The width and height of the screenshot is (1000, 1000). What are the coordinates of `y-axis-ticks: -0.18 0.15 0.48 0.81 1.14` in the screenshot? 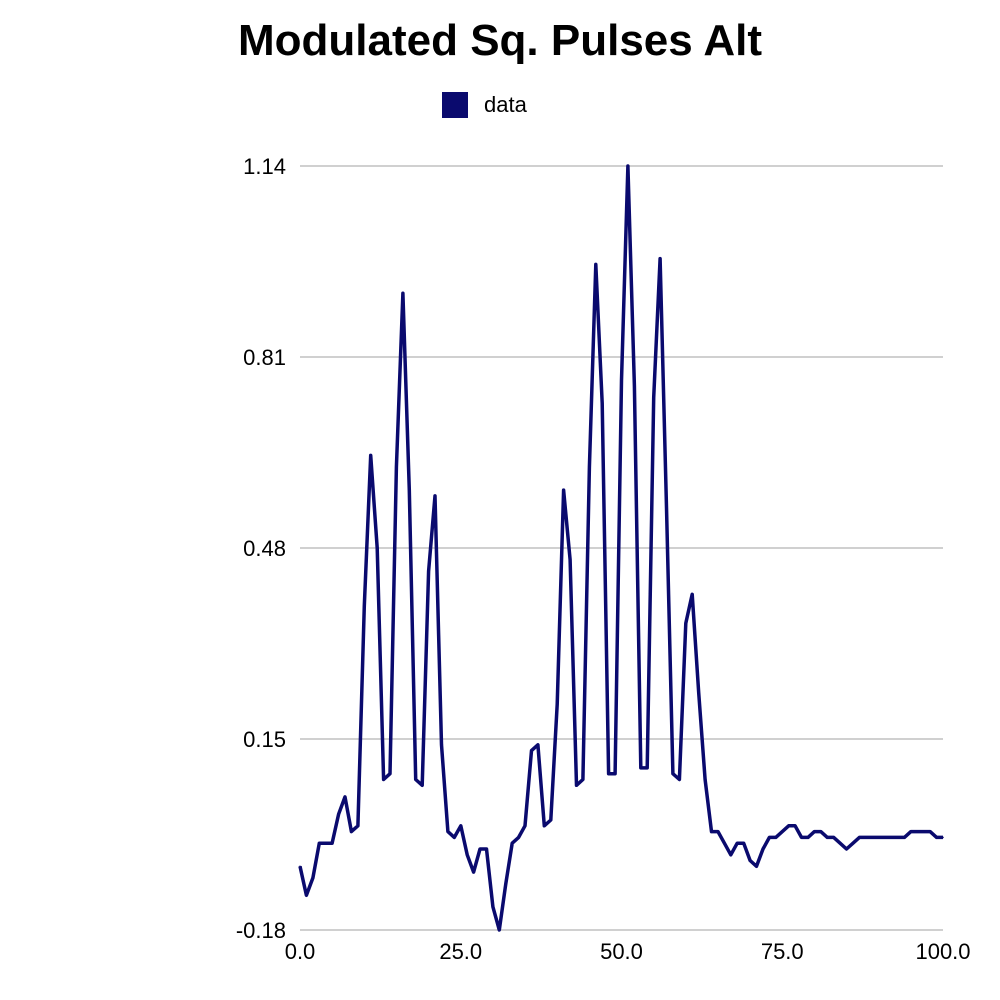 It's located at (261, 548).